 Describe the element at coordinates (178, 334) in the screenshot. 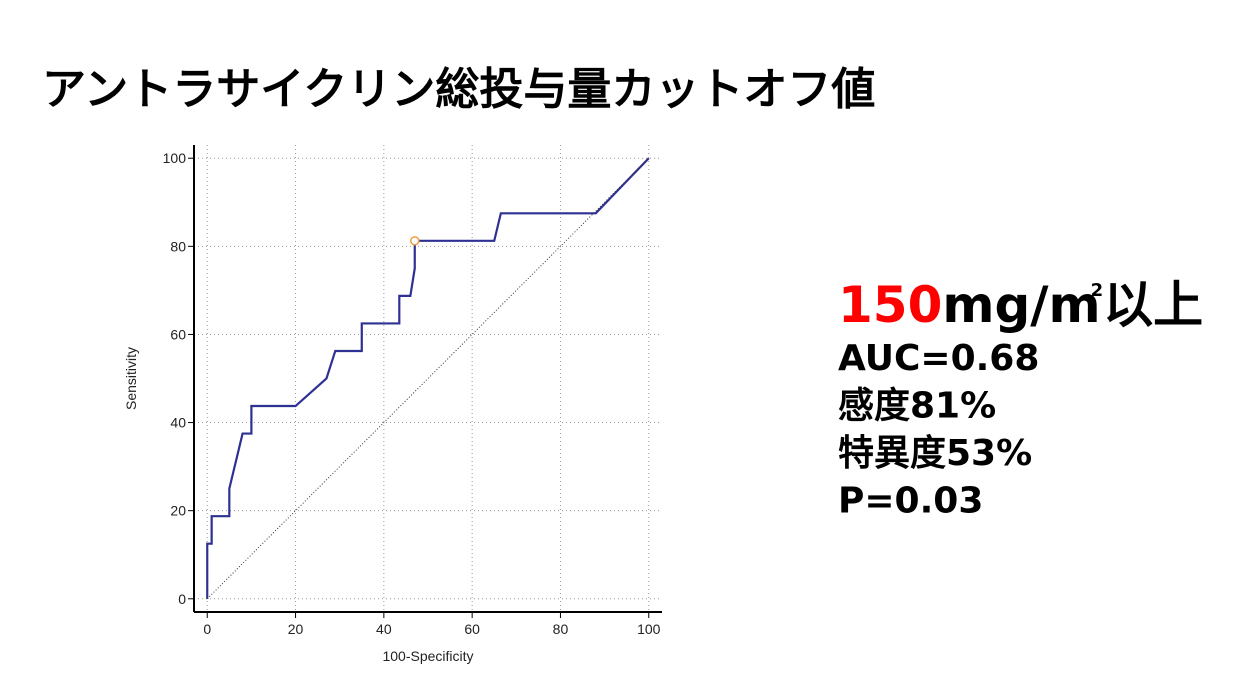

I see `y-tick-label: 60` at that location.